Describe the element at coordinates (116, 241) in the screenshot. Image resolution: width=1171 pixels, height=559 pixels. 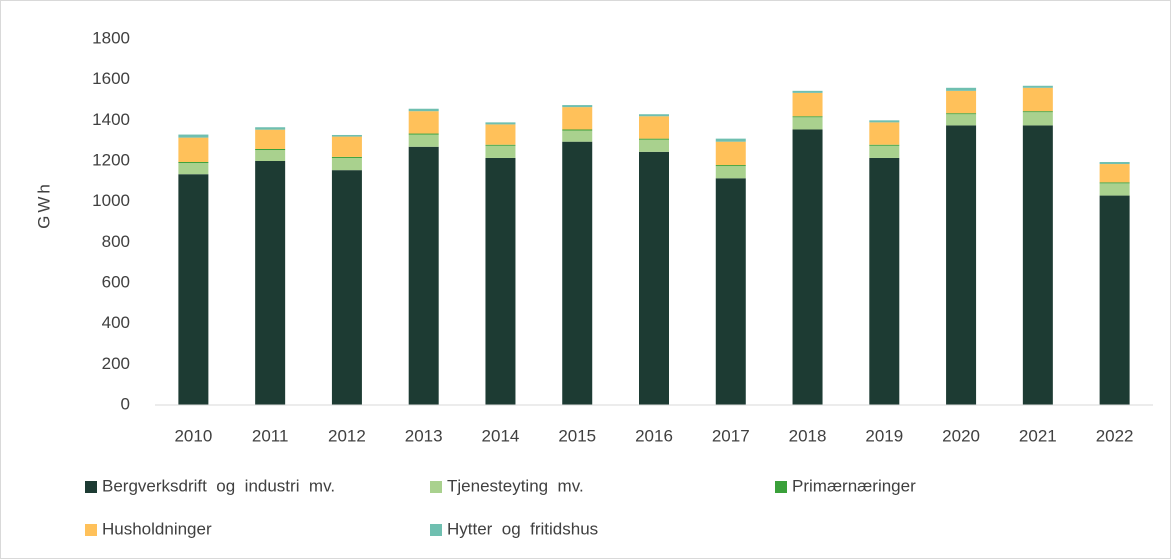
I see `y-tick-label: 800` at that location.